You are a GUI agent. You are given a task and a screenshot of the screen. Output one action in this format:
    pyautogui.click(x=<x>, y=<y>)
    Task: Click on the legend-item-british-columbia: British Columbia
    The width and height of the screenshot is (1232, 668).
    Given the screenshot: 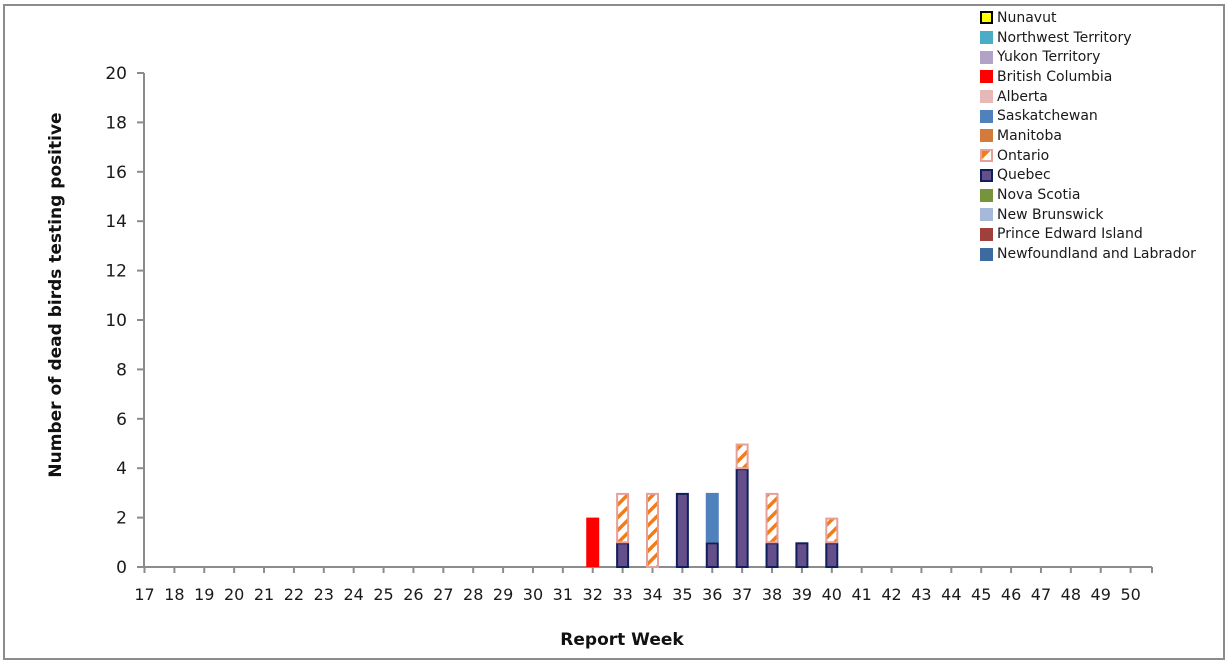 What is the action you would take?
    pyautogui.click(x=1088, y=77)
    